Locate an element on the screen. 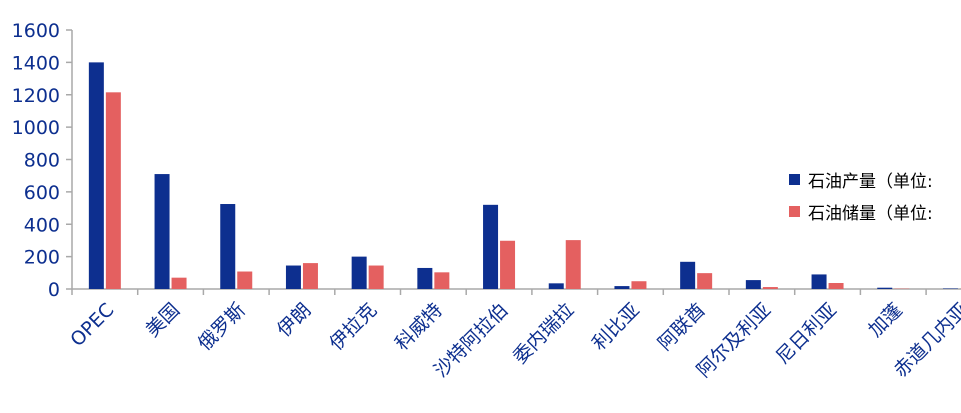 Image resolution: width=961 pixels, height=413 pixels. y-tick-label: 400 is located at coordinates (42, 225).